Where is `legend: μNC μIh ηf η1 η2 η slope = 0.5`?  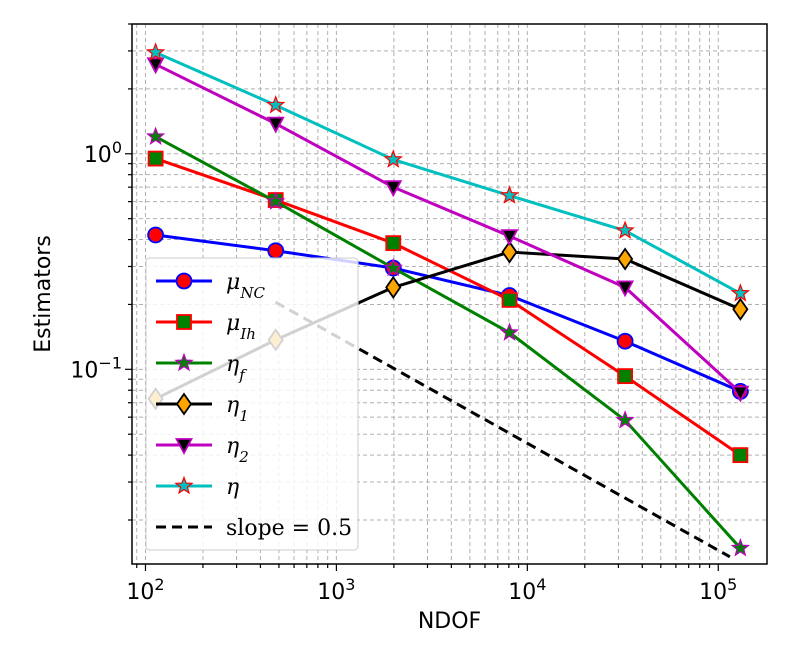
legend: μNC μIh ηf η1 η2 η slope = 0.5 is located at coordinates (252, 404).